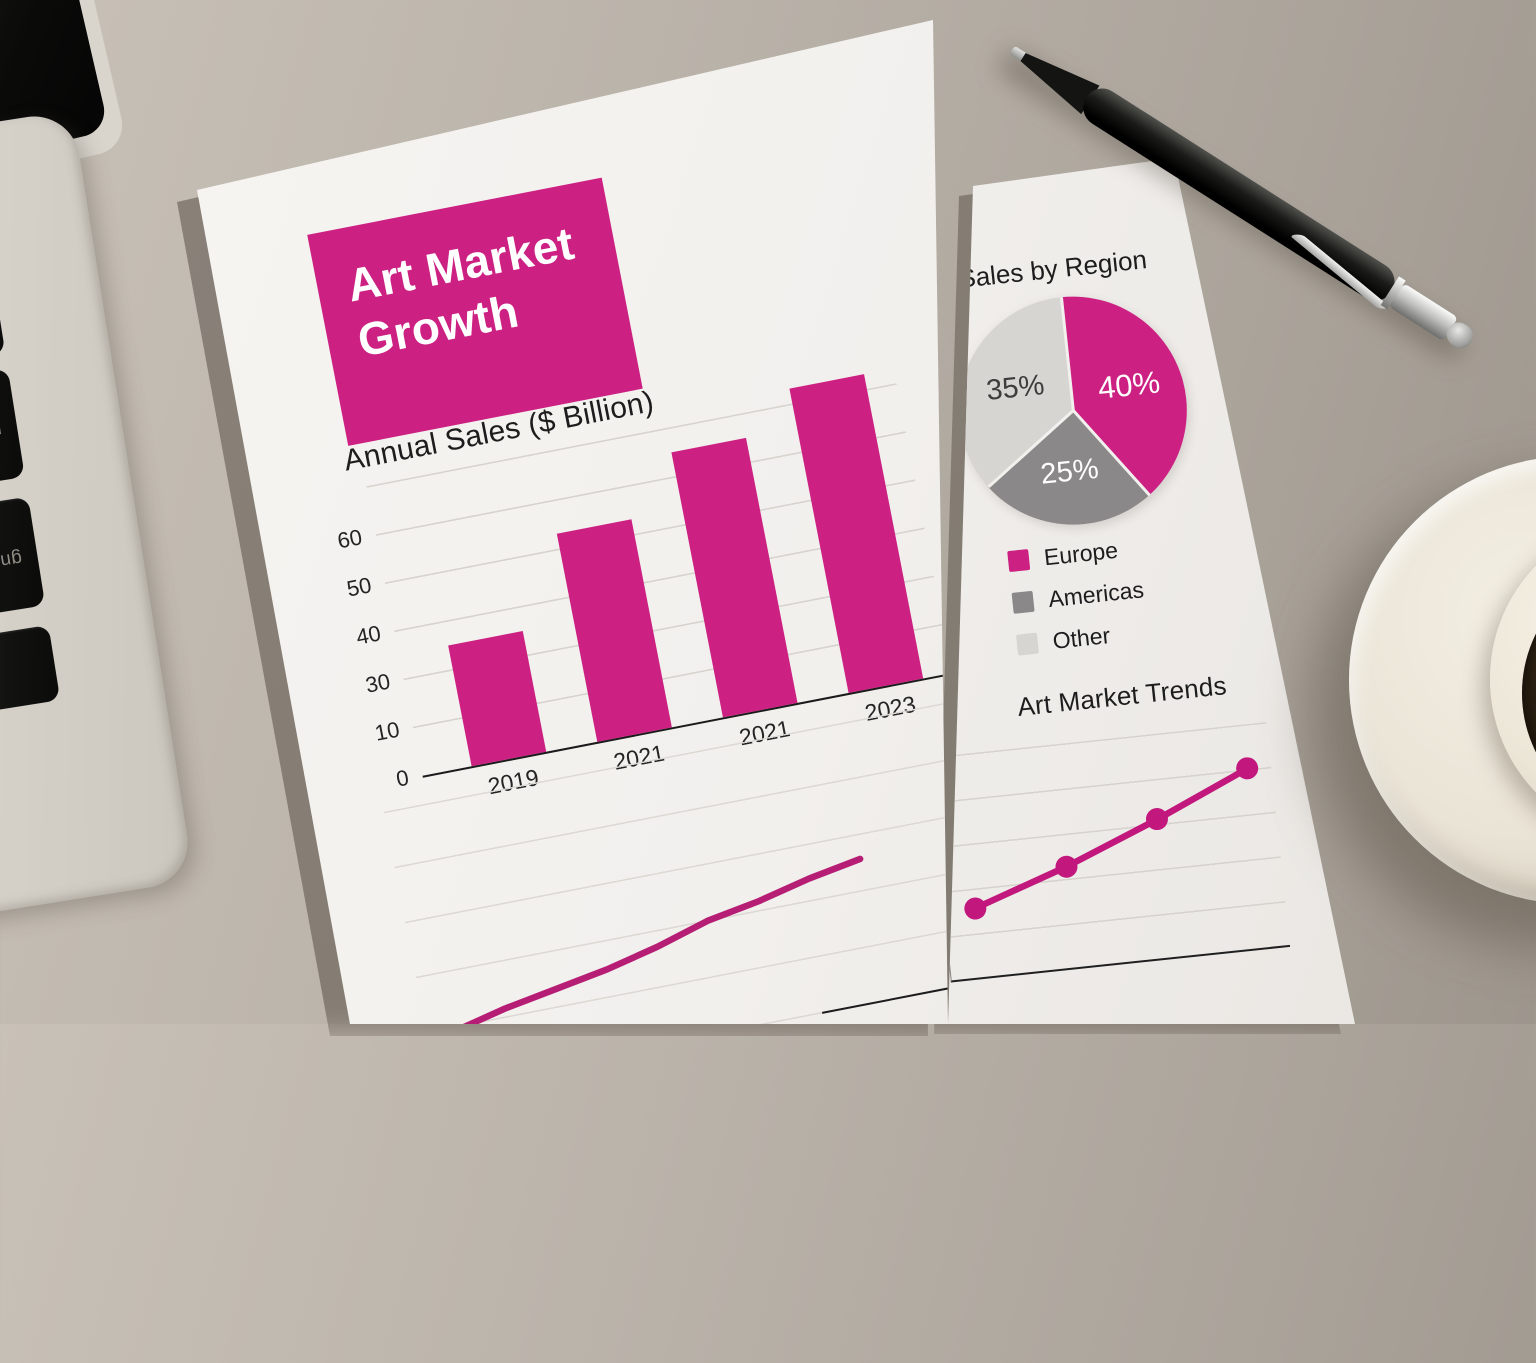 The width and height of the screenshot is (1536, 1363). Describe the element at coordinates (368, 635) in the screenshot. I see `y-tick-label: 40` at that location.